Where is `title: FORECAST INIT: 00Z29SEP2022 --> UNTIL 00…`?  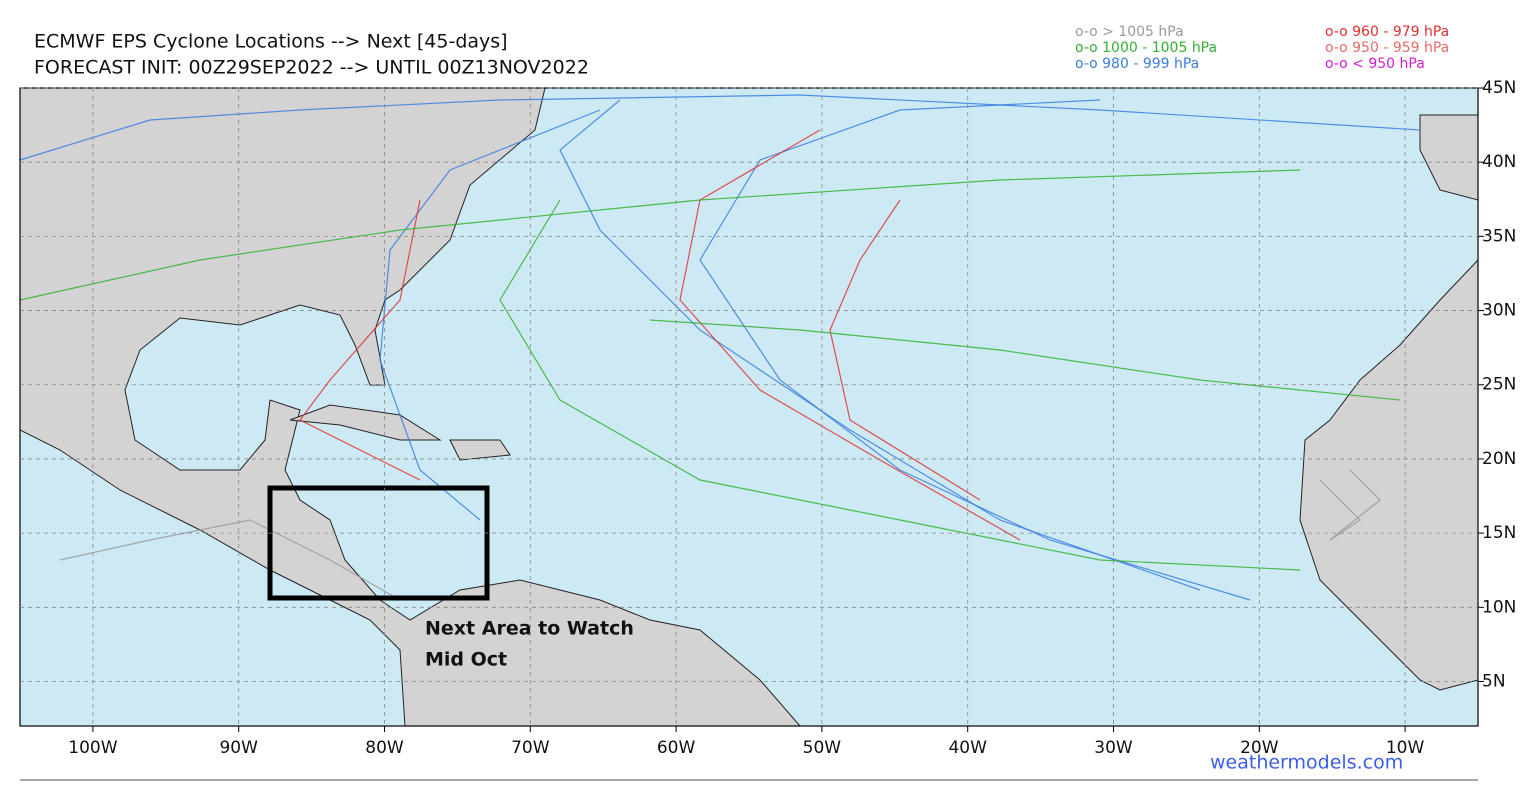 title: FORECAST INIT: 00Z29SEP2022 --> UNTIL 00… is located at coordinates (311, 68).